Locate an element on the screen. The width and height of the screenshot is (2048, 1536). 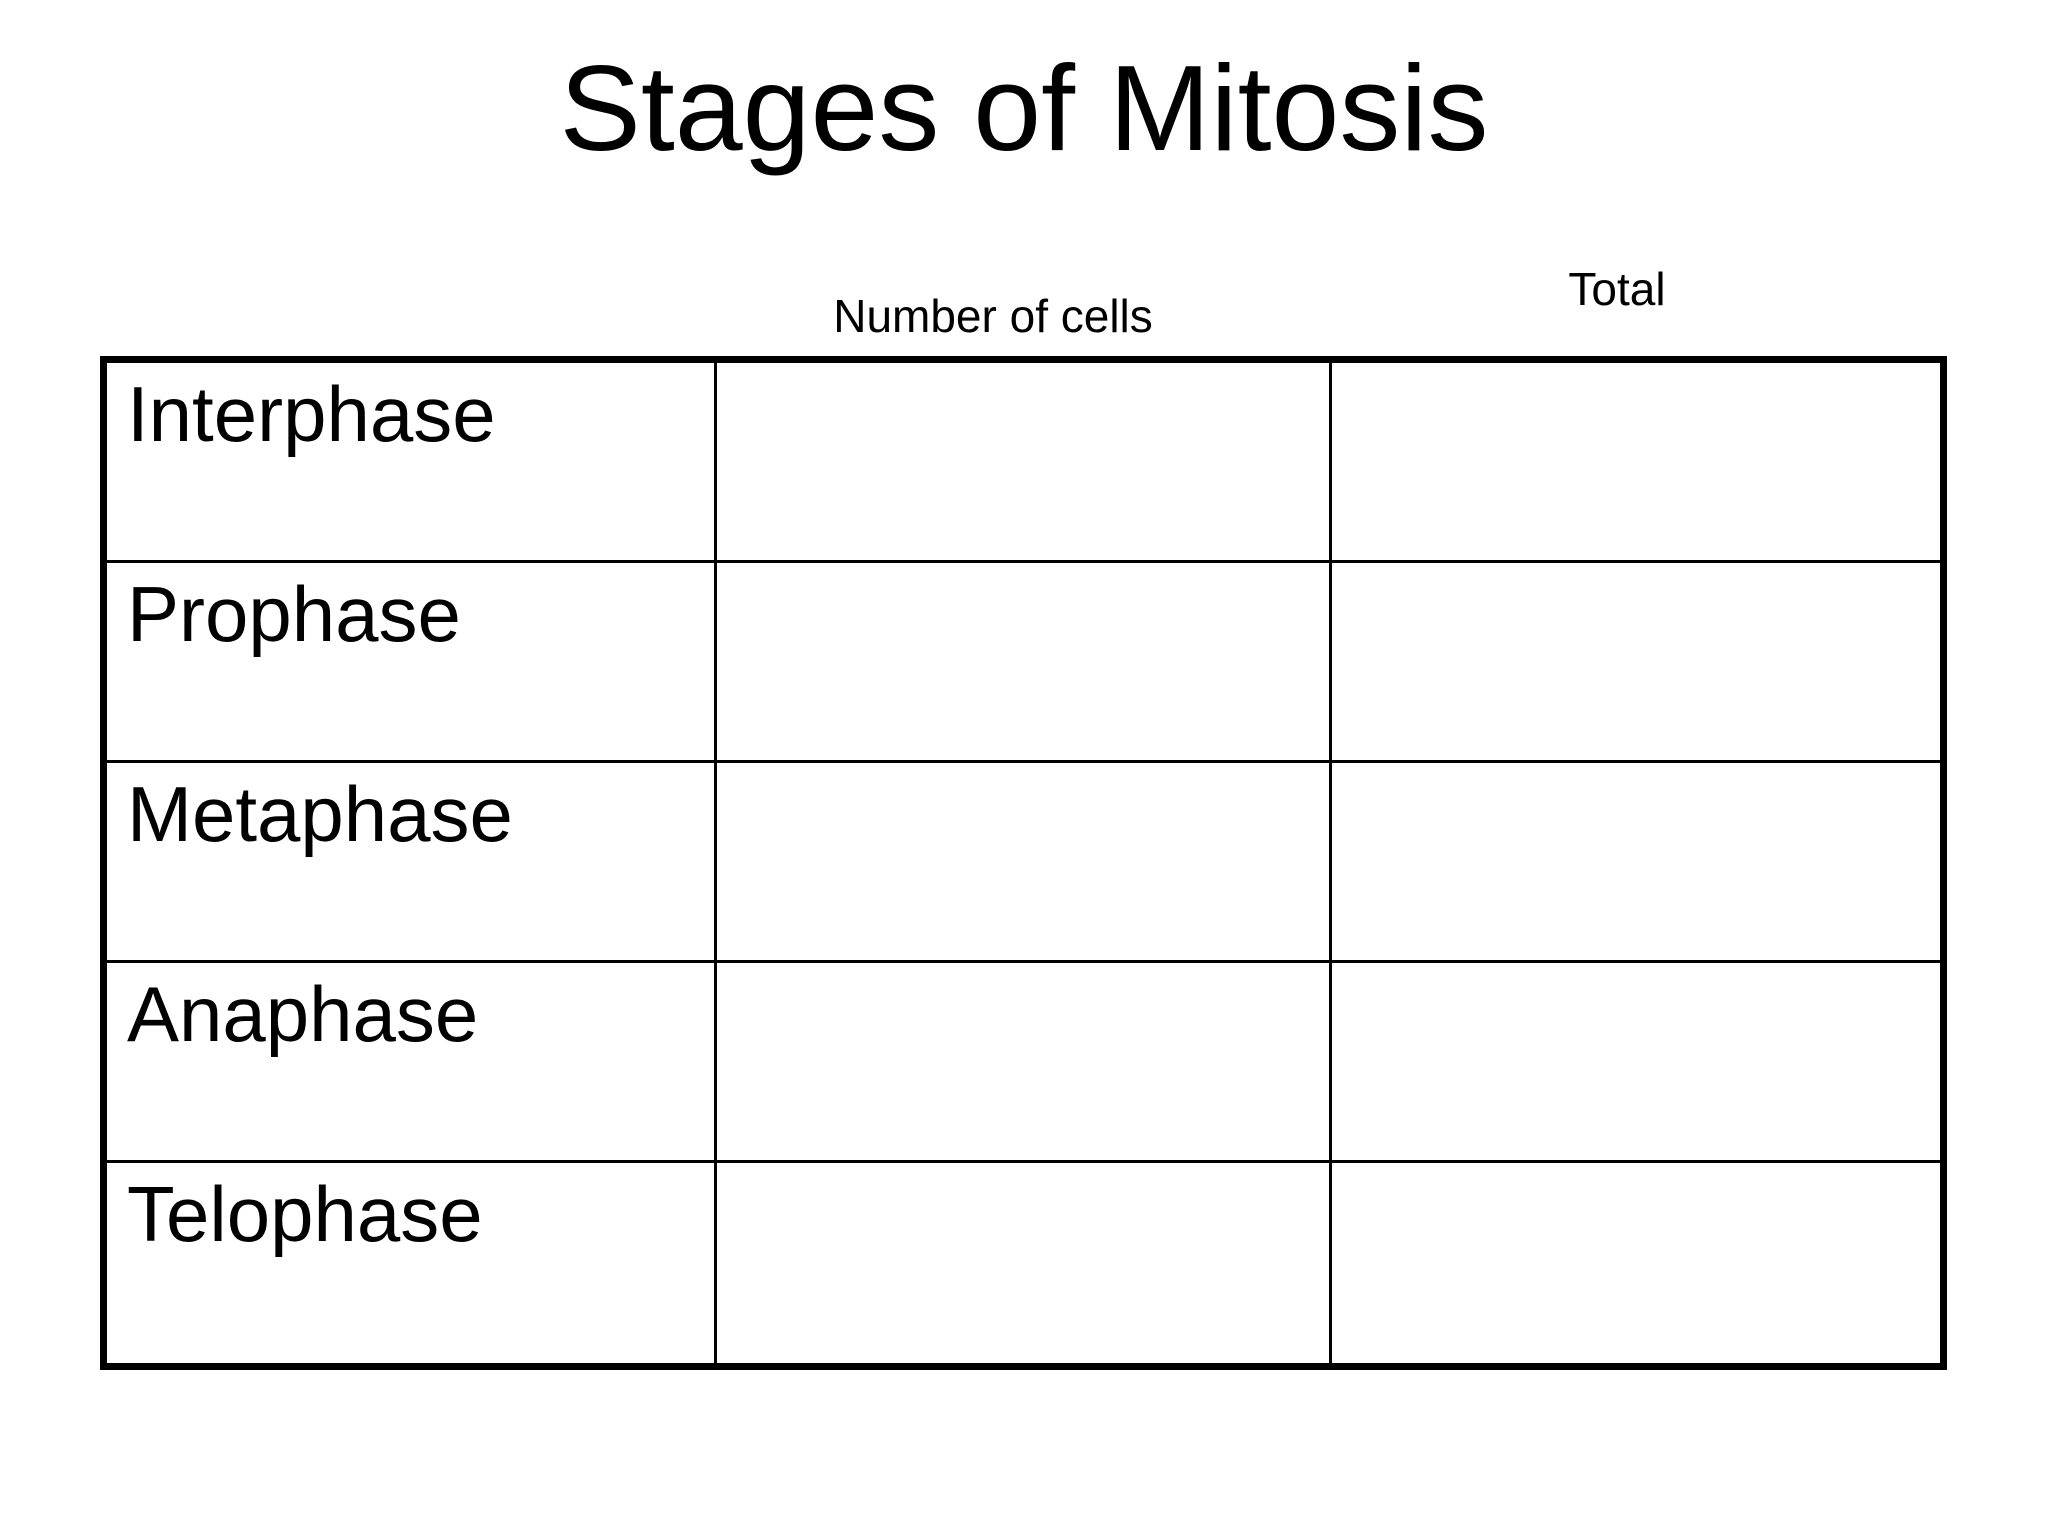
cell-number-of-cells-prophase is located at coordinates (1024, 663).